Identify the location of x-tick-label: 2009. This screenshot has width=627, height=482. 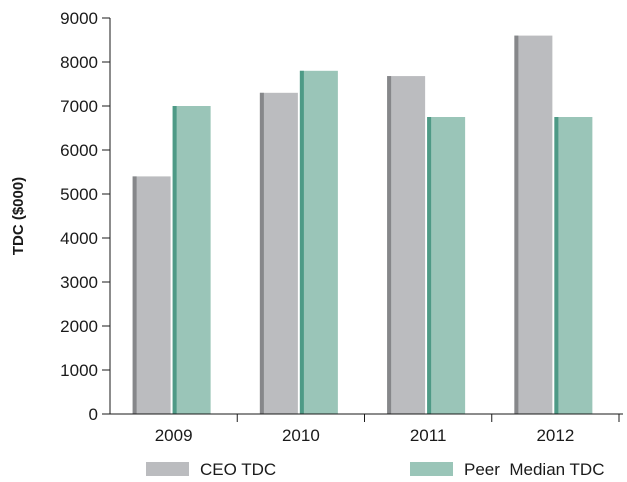
(174, 435).